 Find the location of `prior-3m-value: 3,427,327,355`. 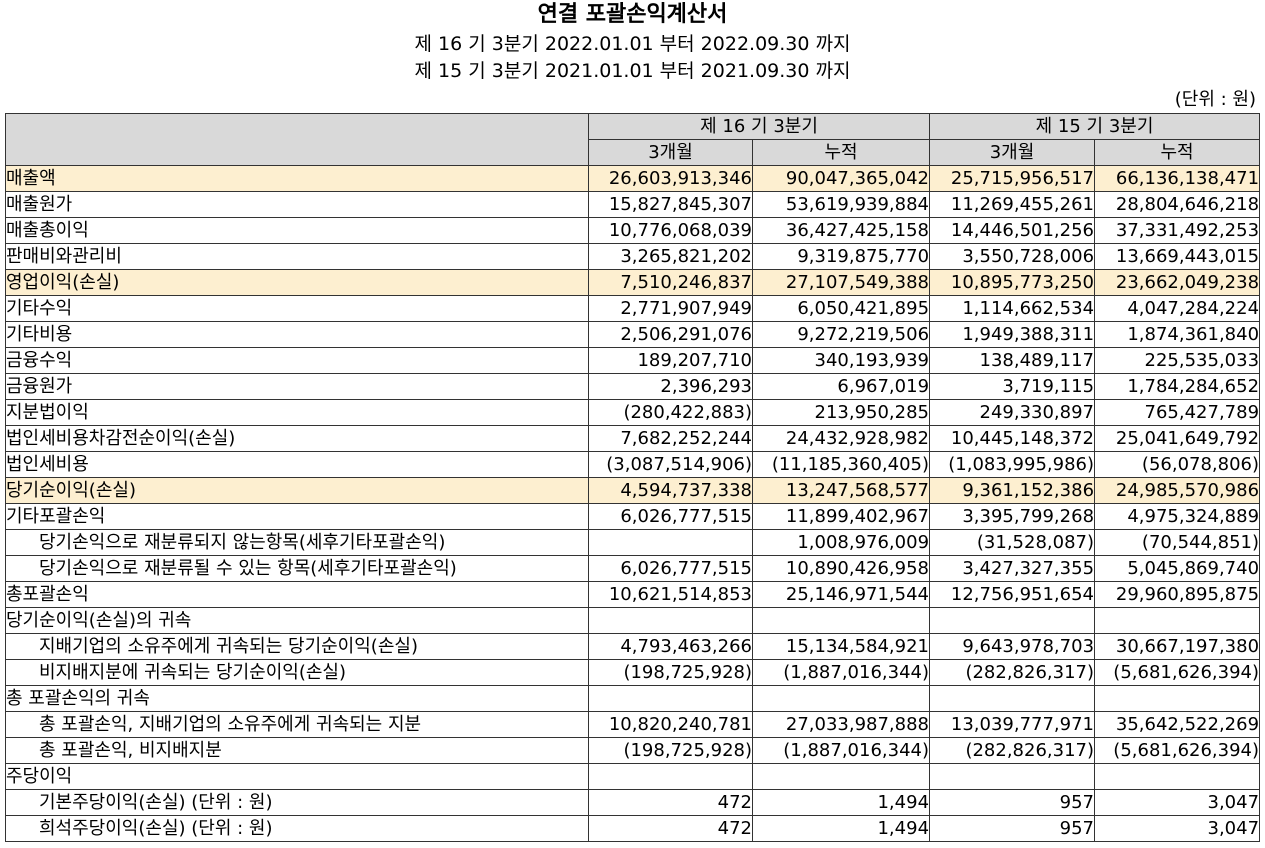

prior-3m-value: 3,427,327,355 is located at coordinates (1012, 568).